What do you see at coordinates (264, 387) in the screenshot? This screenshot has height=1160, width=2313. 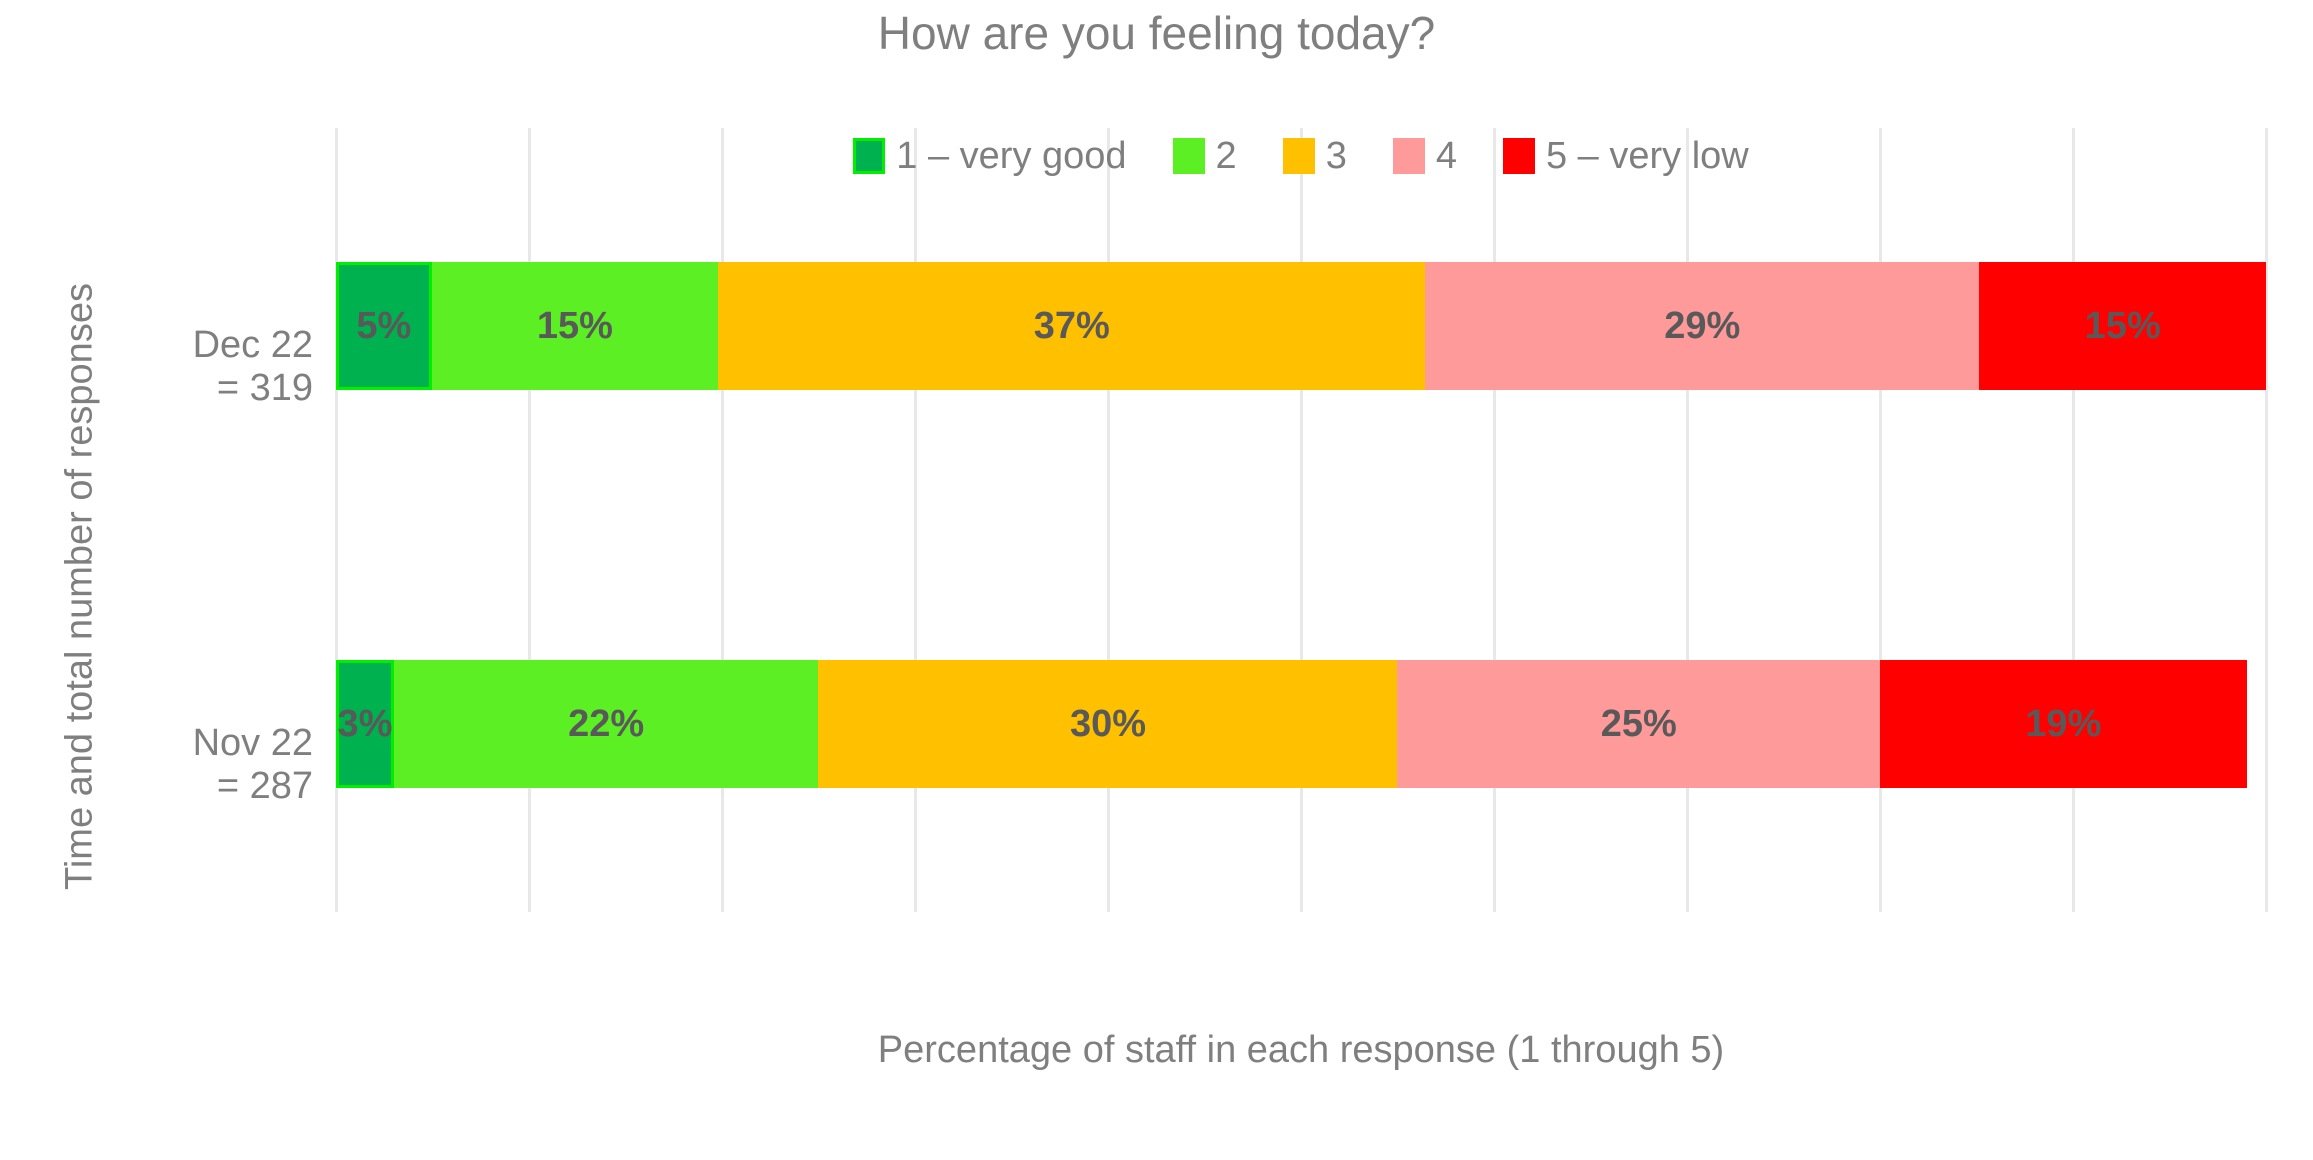 I see `y-axis-tick-label-line: = 319` at bounding box center [264, 387].